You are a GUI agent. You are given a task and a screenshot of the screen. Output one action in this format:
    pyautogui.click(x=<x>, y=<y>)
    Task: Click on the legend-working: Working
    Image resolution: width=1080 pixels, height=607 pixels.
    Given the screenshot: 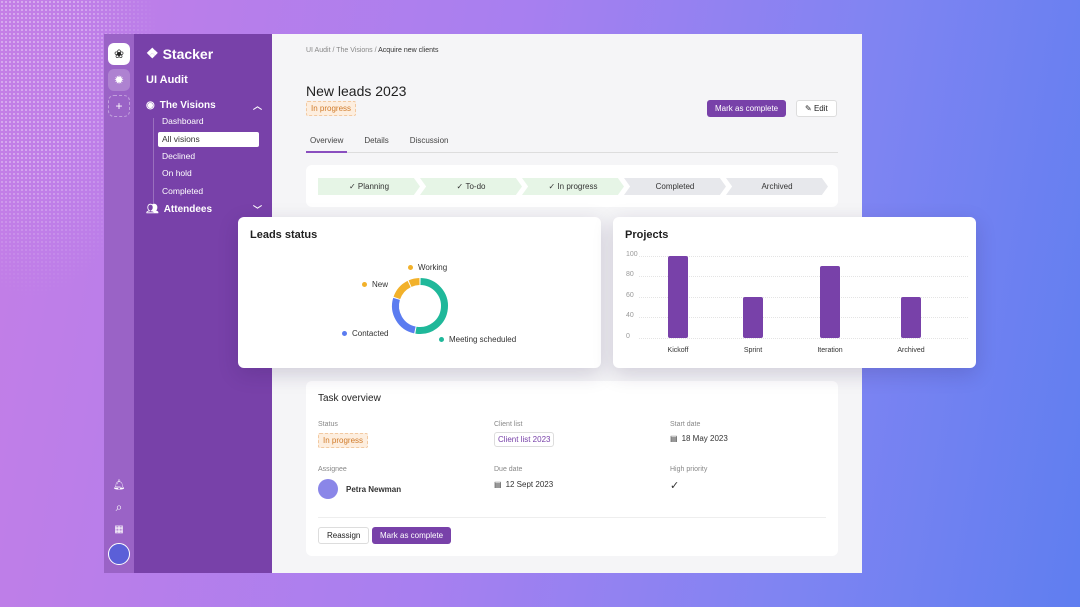 What is the action you would take?
    pyautogui.click(x=427, y=267)
    